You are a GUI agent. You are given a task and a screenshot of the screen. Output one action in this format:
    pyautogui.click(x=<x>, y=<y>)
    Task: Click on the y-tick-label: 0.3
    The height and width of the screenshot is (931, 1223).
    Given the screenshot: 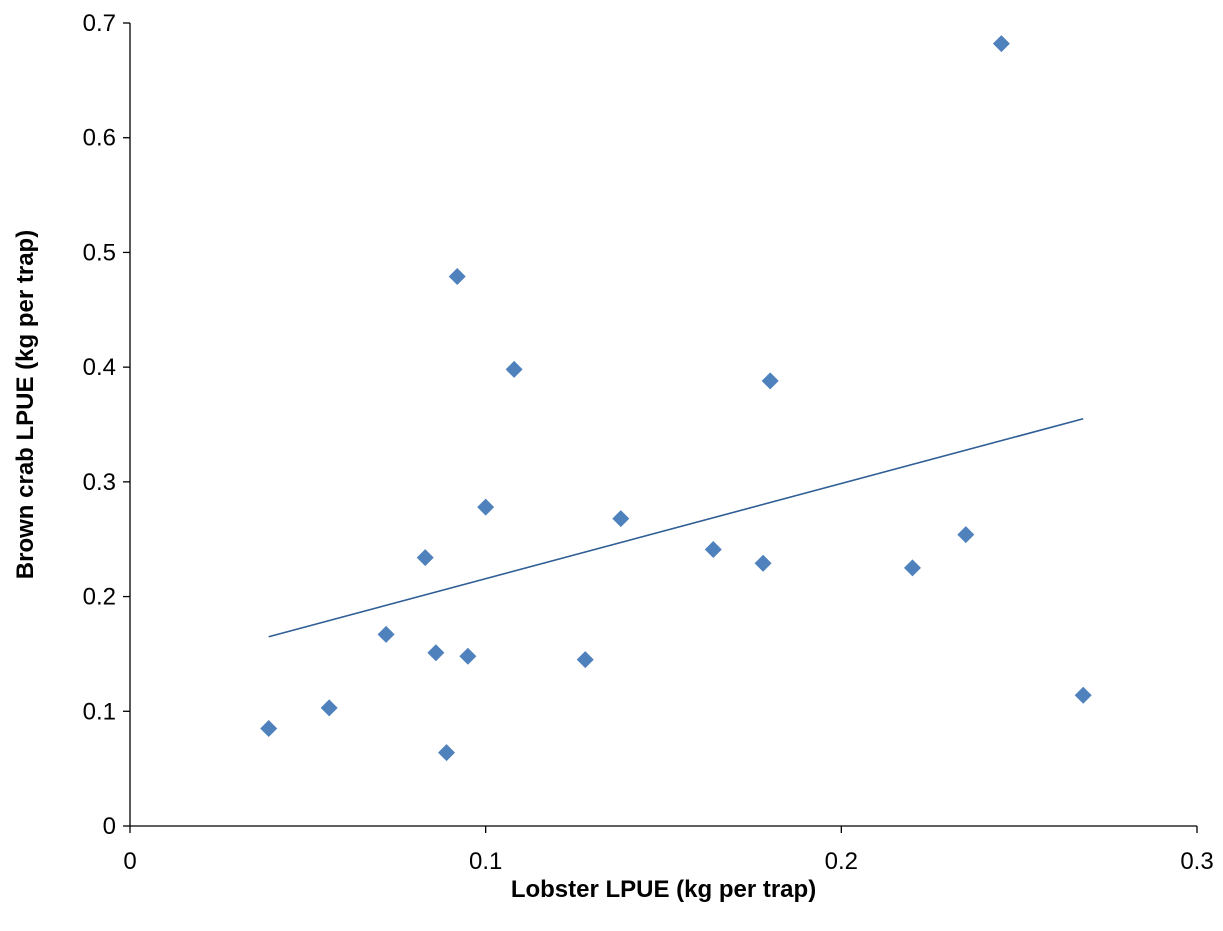 What is the action you would take?
    pyautogui.click(x=99, y=482)
    